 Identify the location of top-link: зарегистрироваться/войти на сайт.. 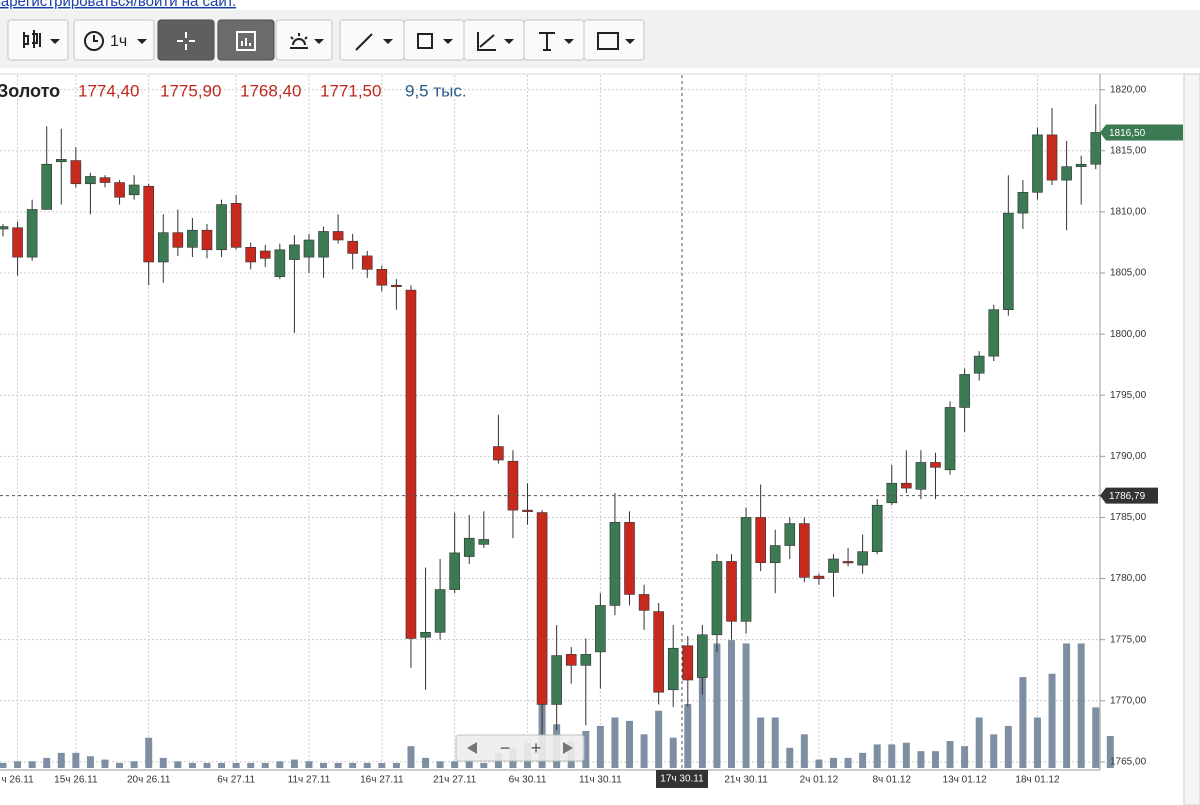
(118, 5).